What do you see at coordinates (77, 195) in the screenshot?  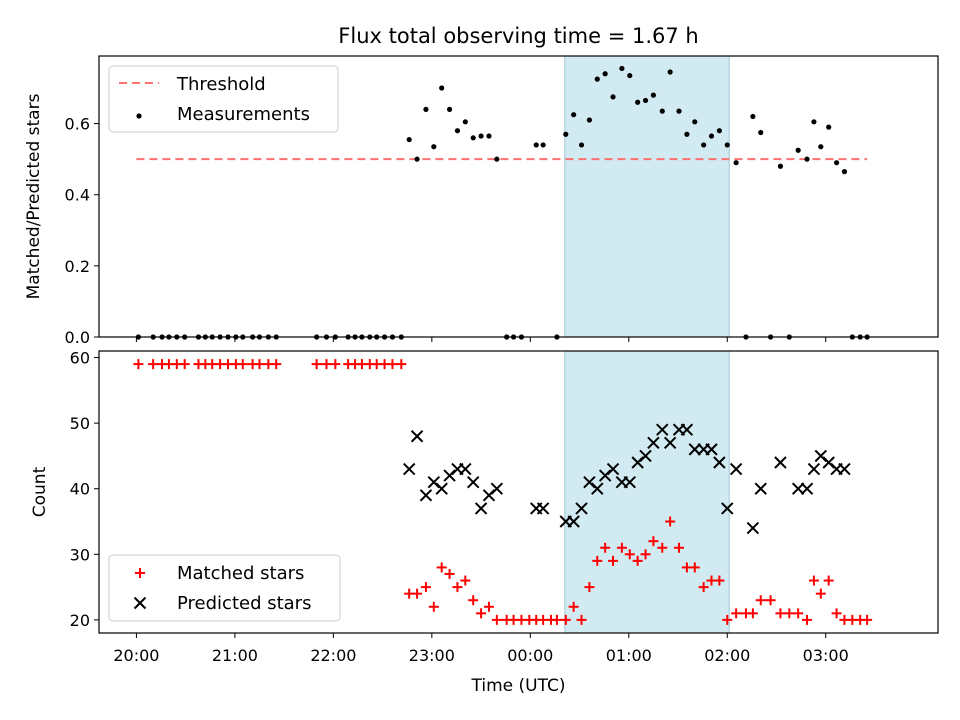 I see `top-y-tick-label-2: 0.4` at bounding box center [77, 195].